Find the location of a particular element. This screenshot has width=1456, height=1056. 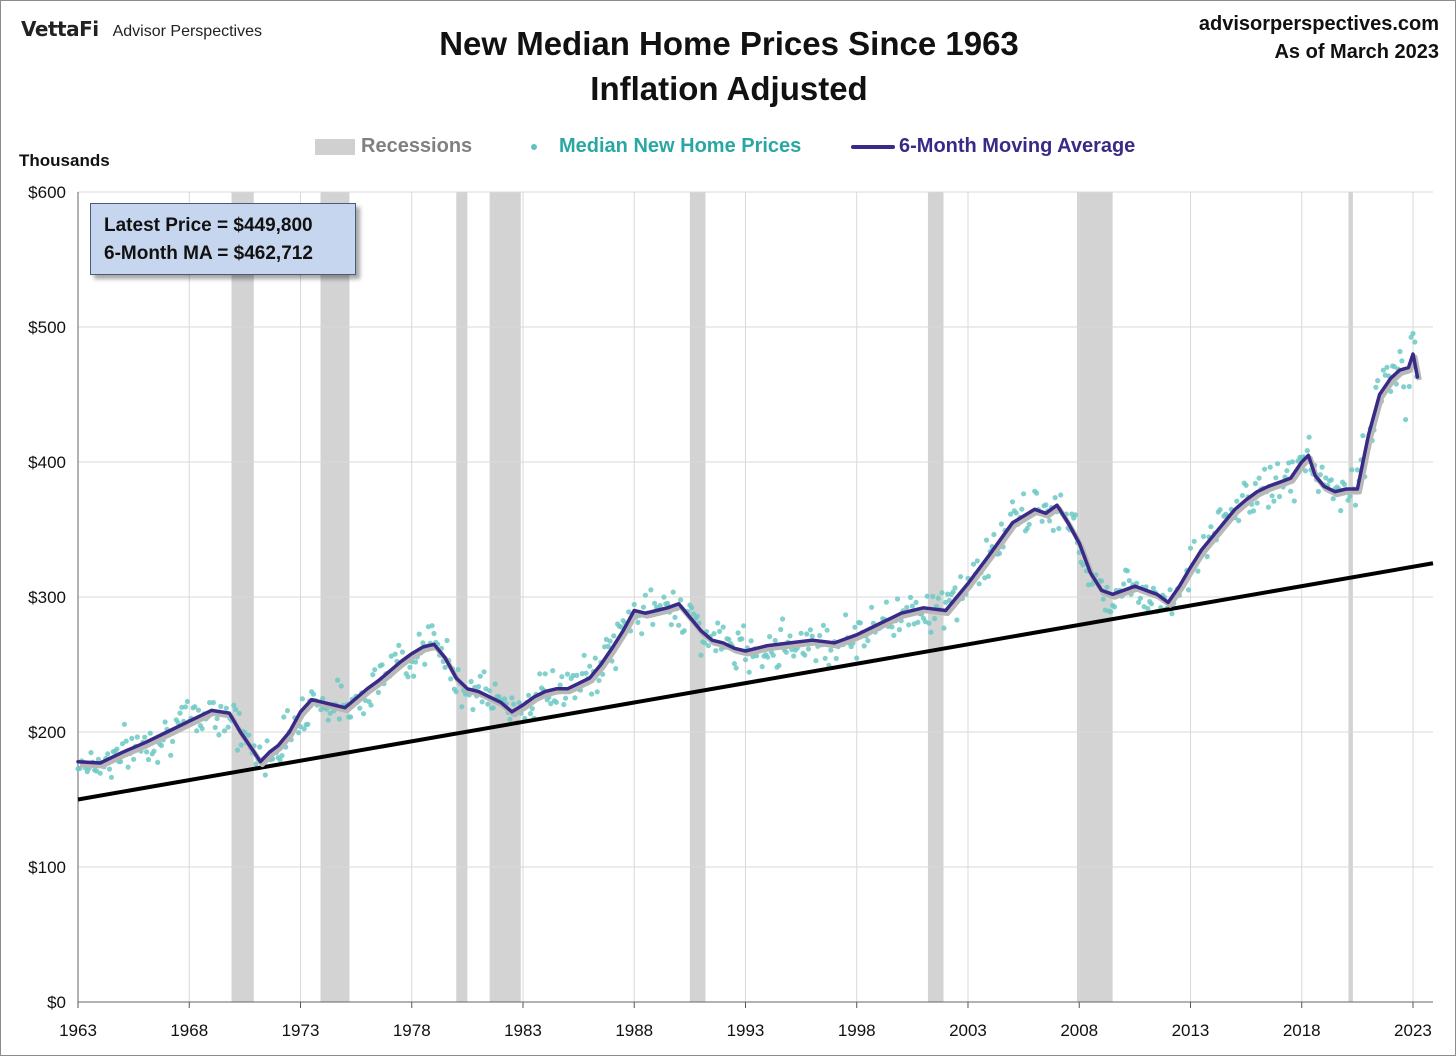

x-tick-label-0: 1963 is located at coordinates (78, 1030).